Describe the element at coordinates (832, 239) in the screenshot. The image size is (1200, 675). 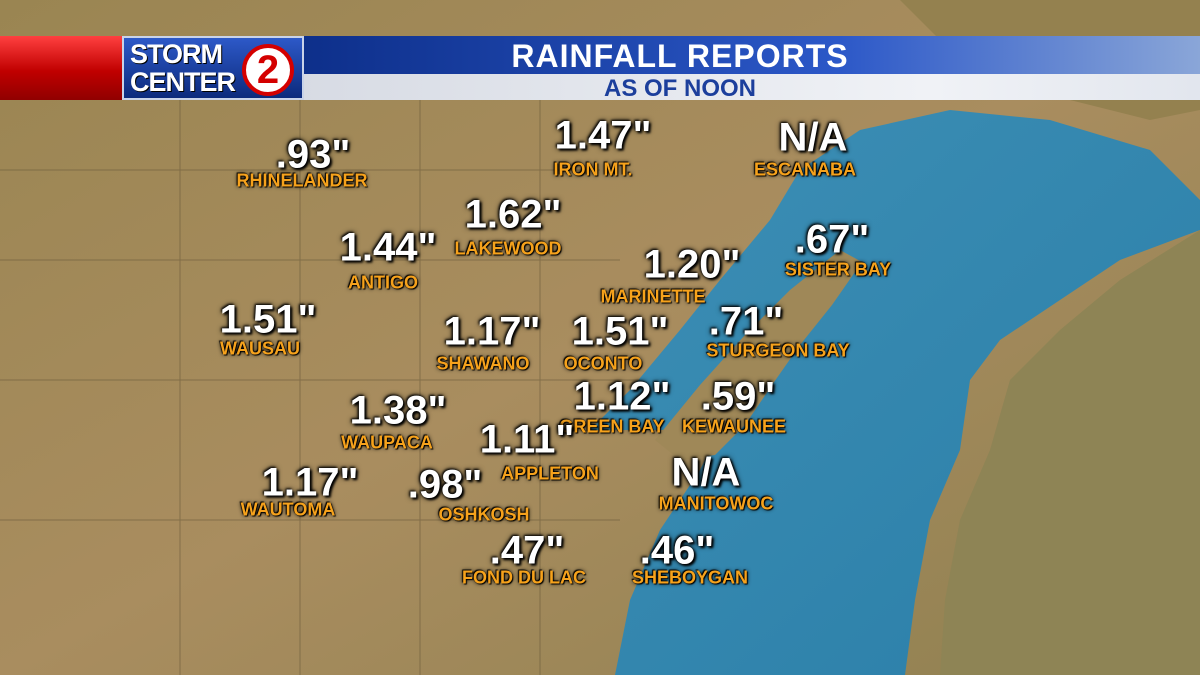
I see `rainfall-amount: .67"` at that location.